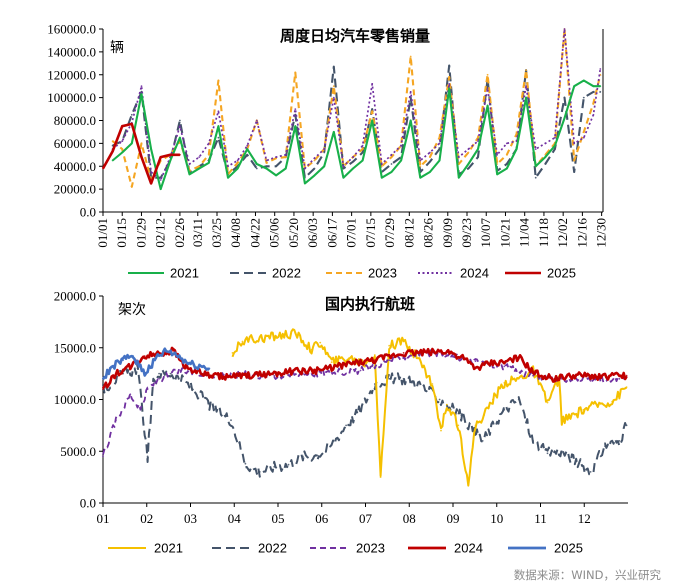 This screenshot has height=587, width=679. Describe the element at coordinates (235, 233) in the screenshot. I see `x-tick-label: 04/08` at that location.